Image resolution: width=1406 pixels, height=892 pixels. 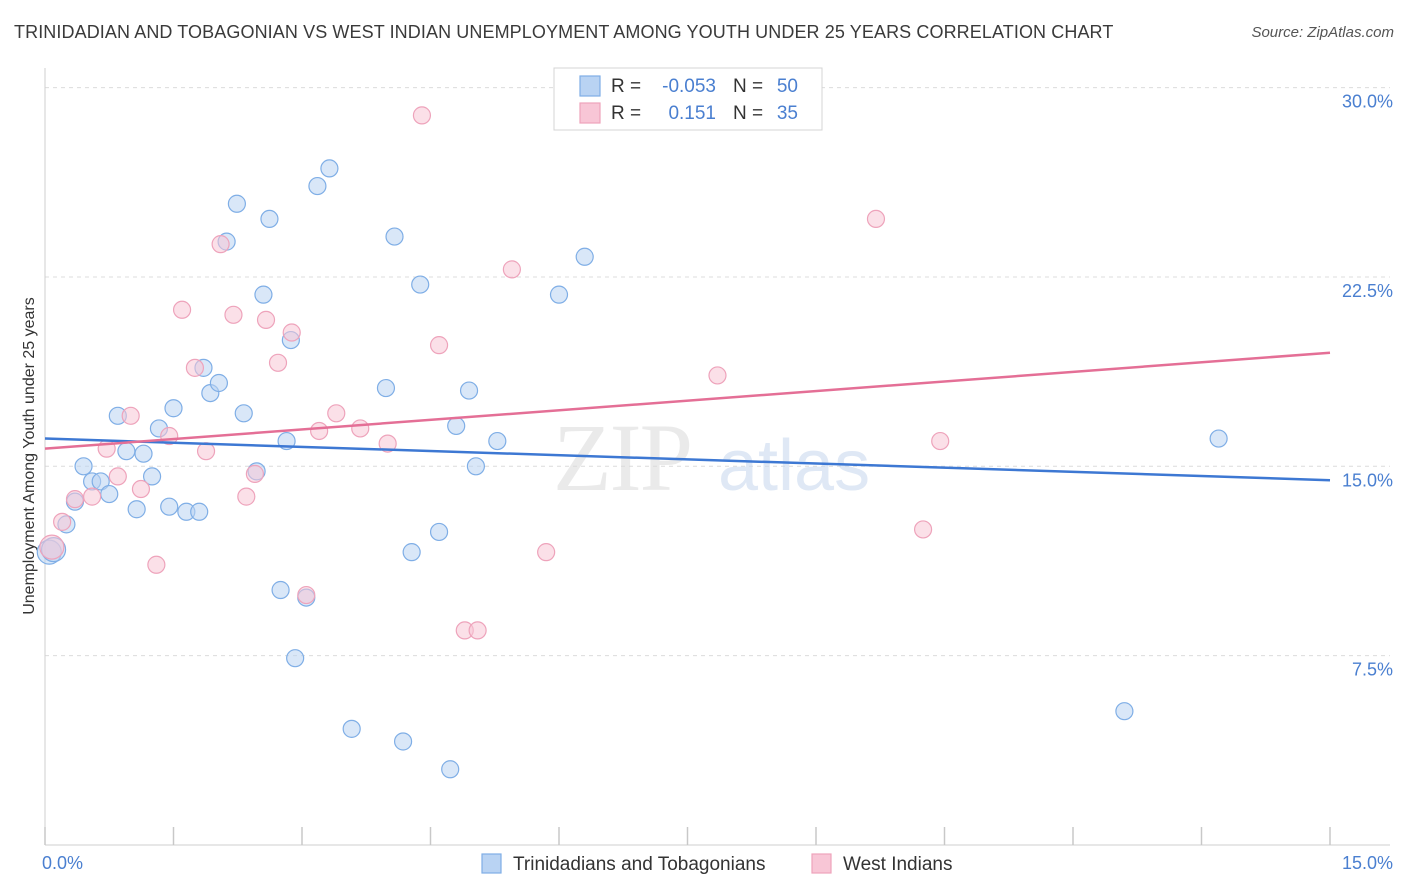 I want to click on r-value: -0.053, so click(x=689, y=86).